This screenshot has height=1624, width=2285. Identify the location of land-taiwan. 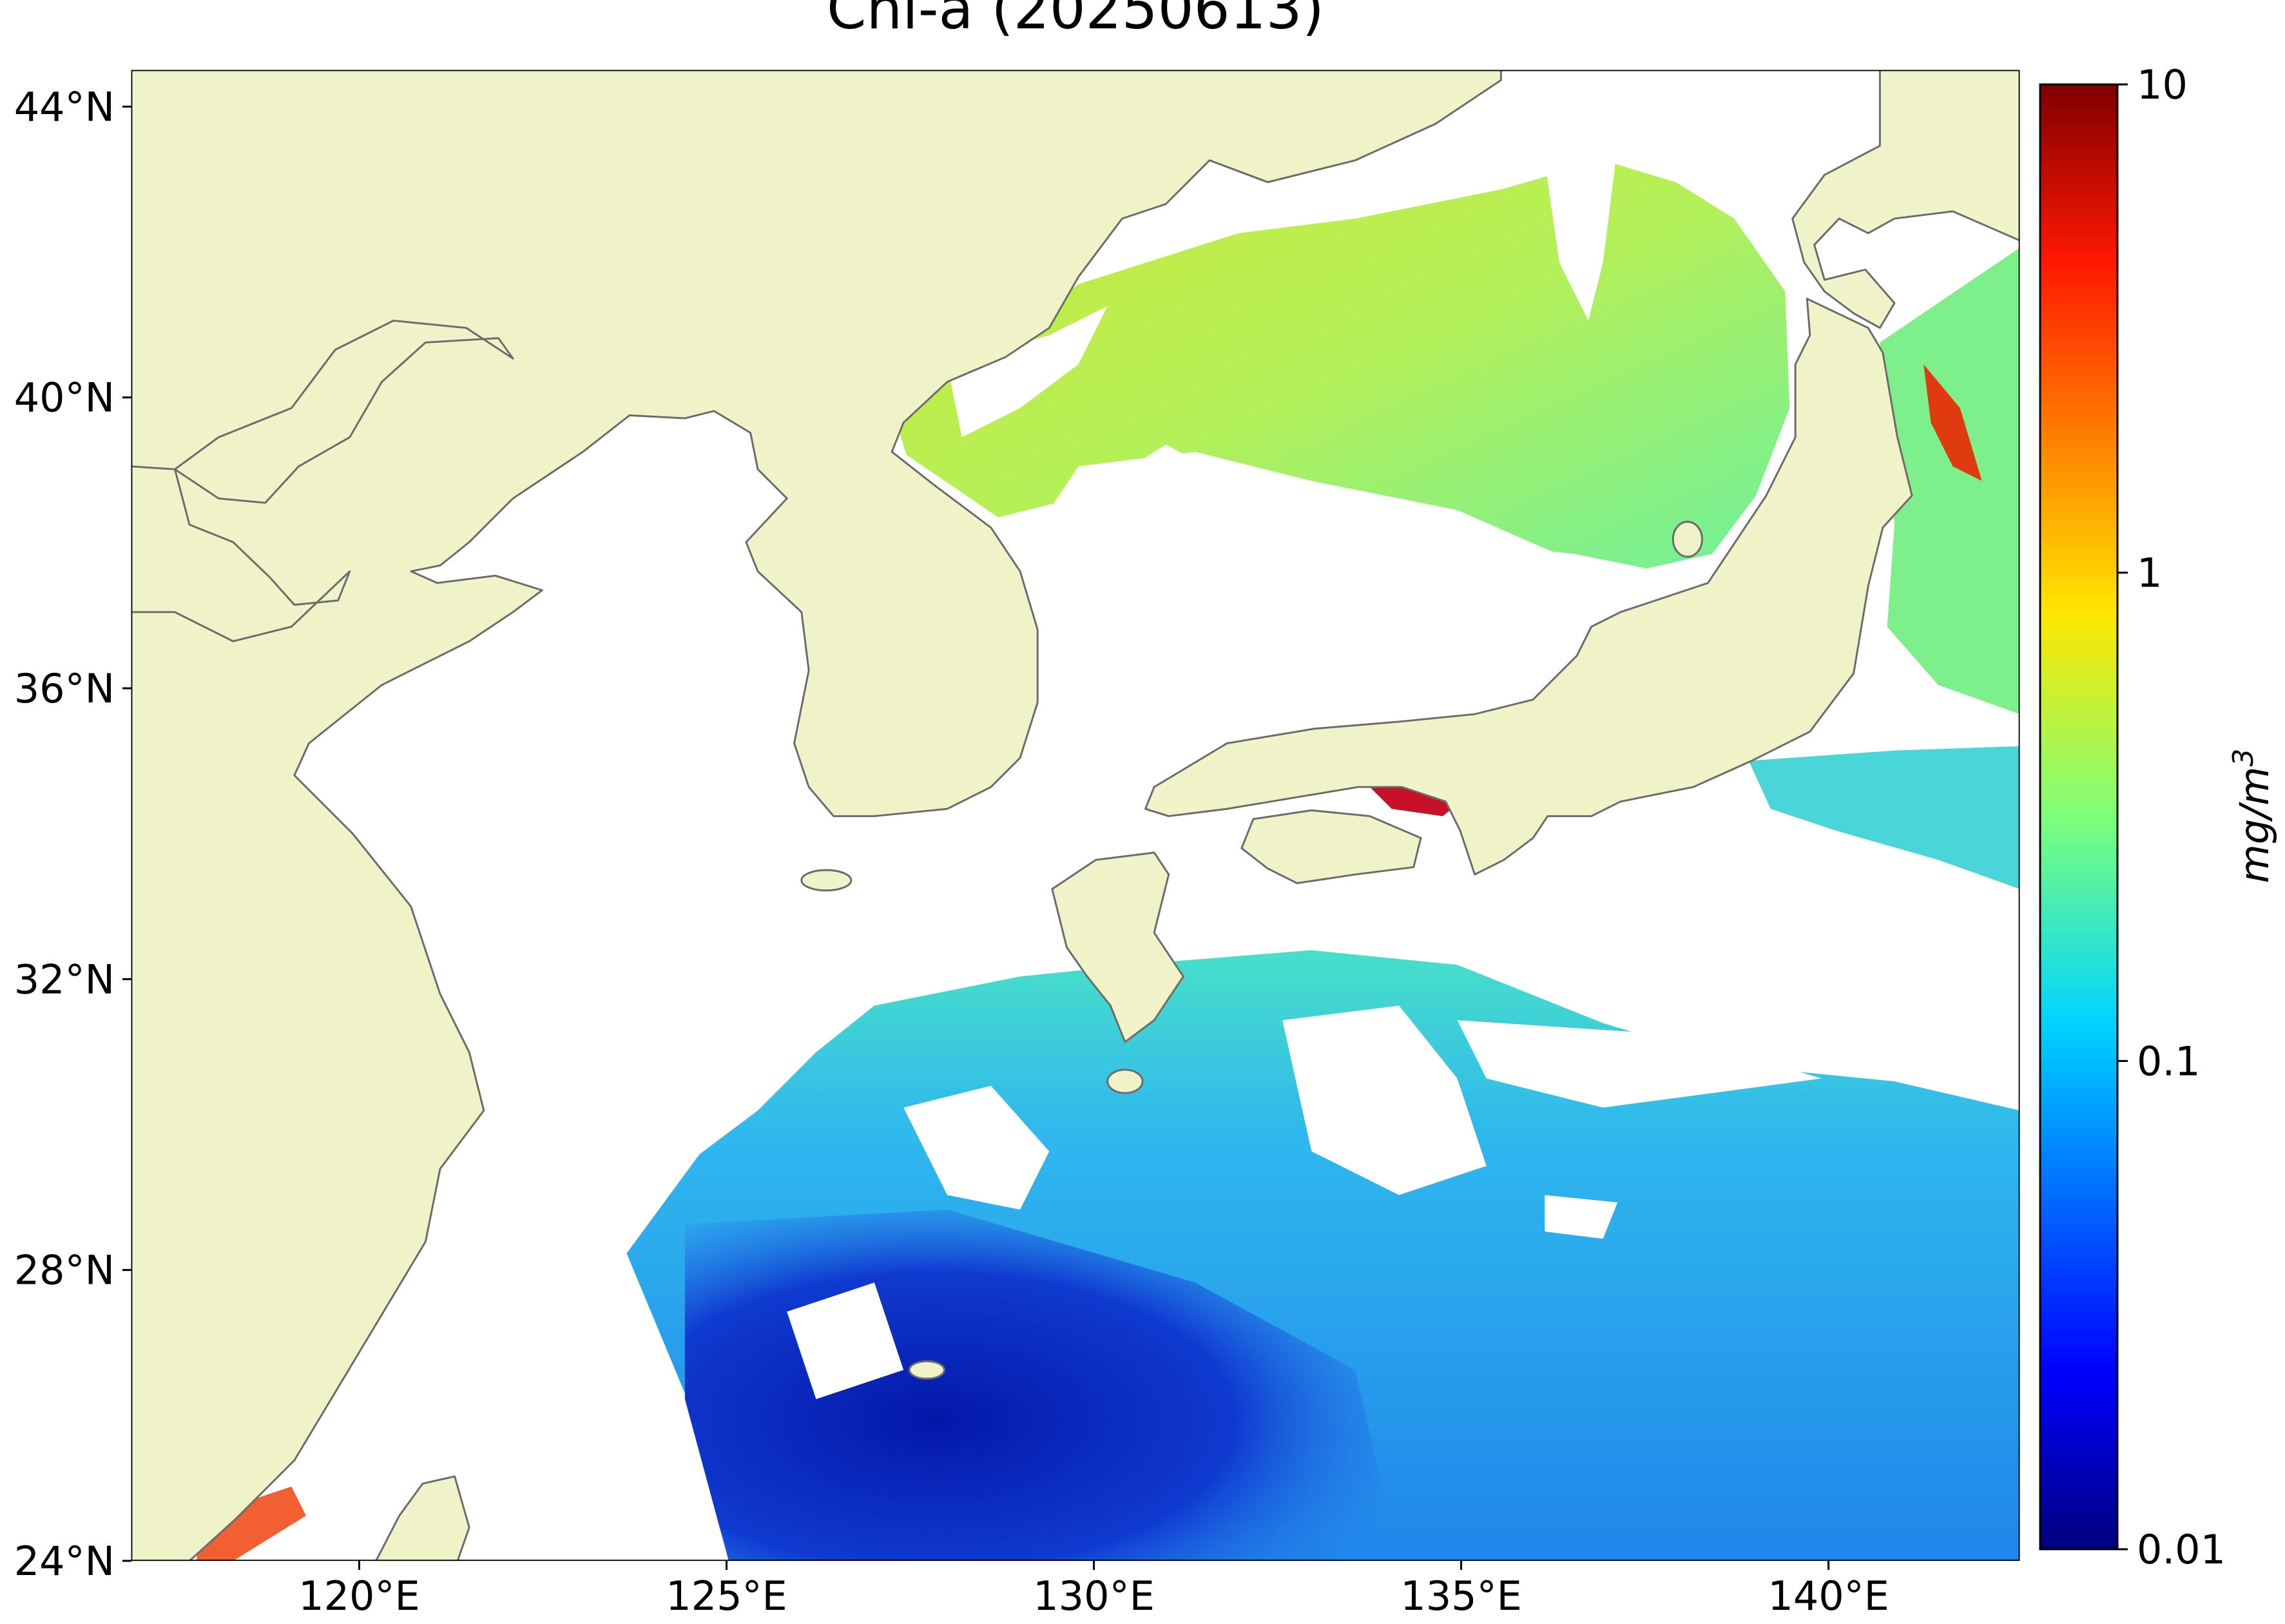
(422, 1518).